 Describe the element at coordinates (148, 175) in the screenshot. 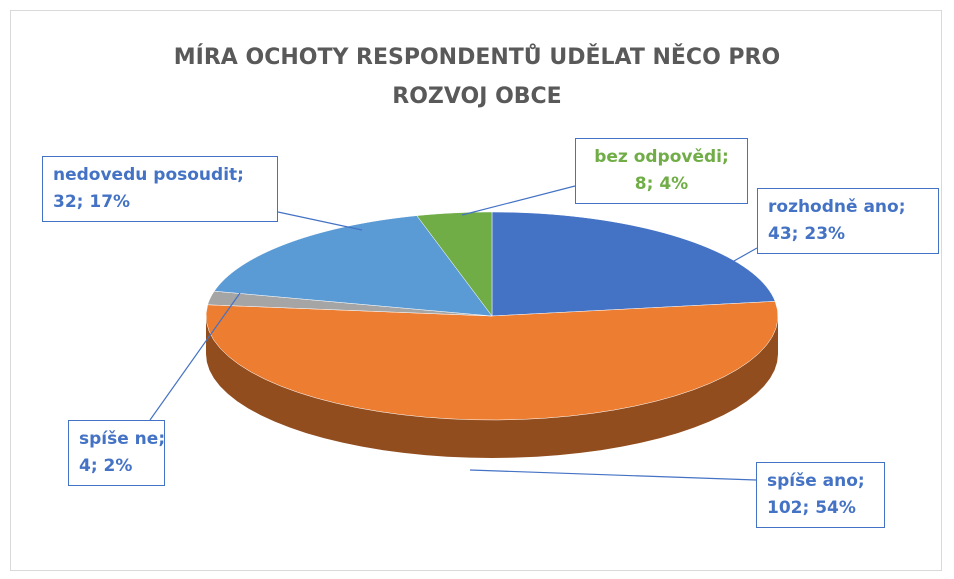

I see `data-label-line: nedovedu posoudit;` at that location.